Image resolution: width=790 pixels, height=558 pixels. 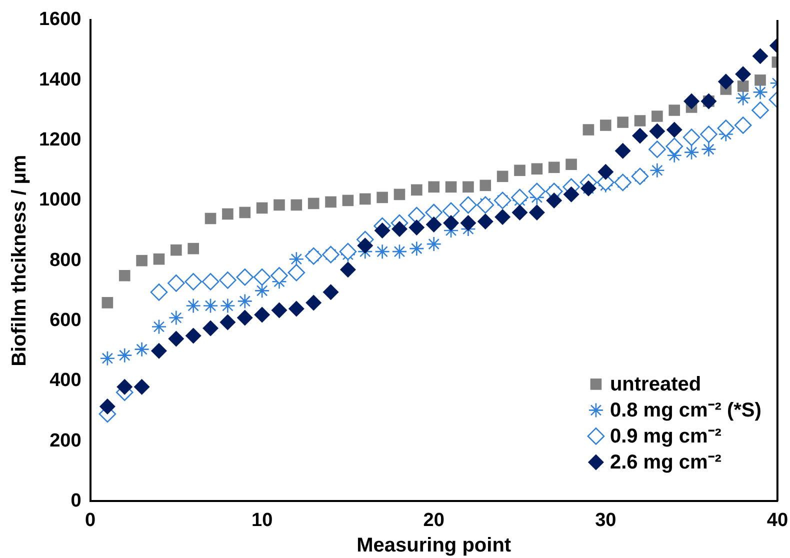 What do you see at coordinates (666, 463) in the screenshot?
I see `legend-label: 2.6 mg cm⁻²` at bounding box center [666, 463].